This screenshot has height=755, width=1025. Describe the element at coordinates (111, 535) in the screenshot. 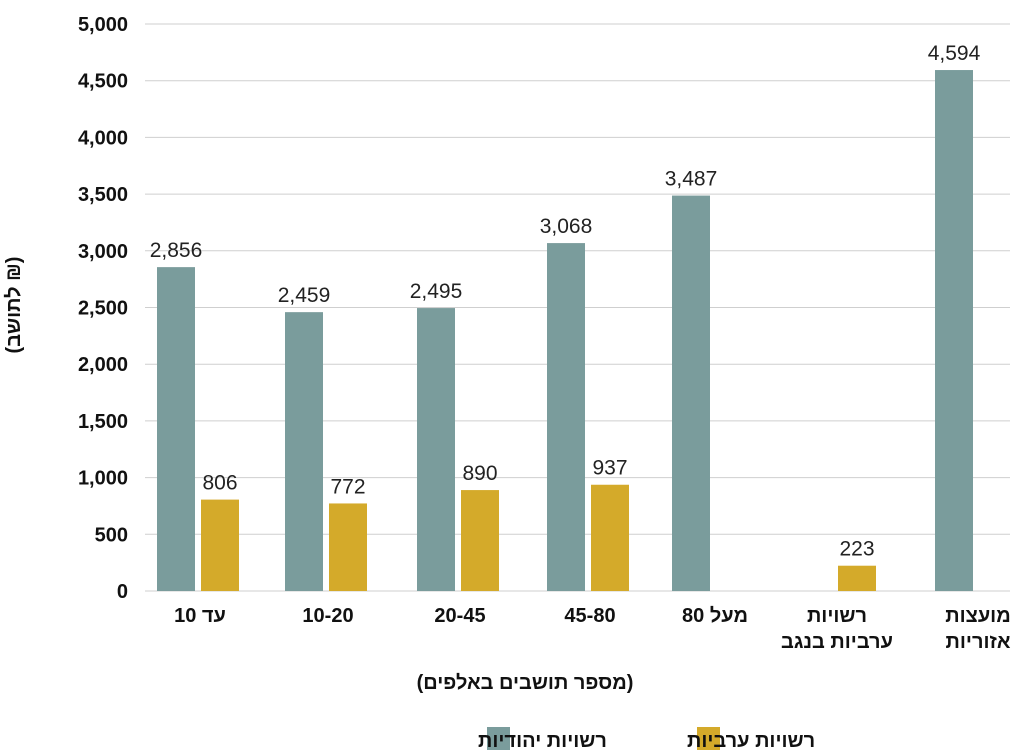

I see `y-tick-label: 500` at that location.